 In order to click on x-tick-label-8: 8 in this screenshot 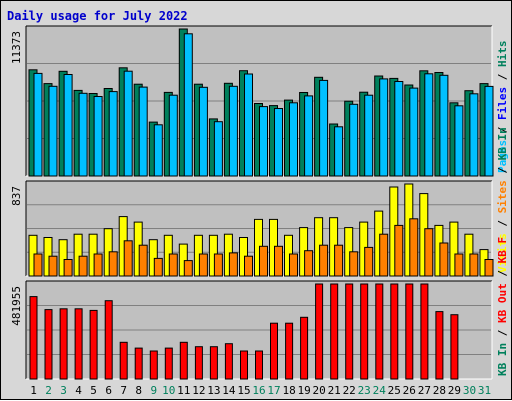, I will do `click(138, 390)`.